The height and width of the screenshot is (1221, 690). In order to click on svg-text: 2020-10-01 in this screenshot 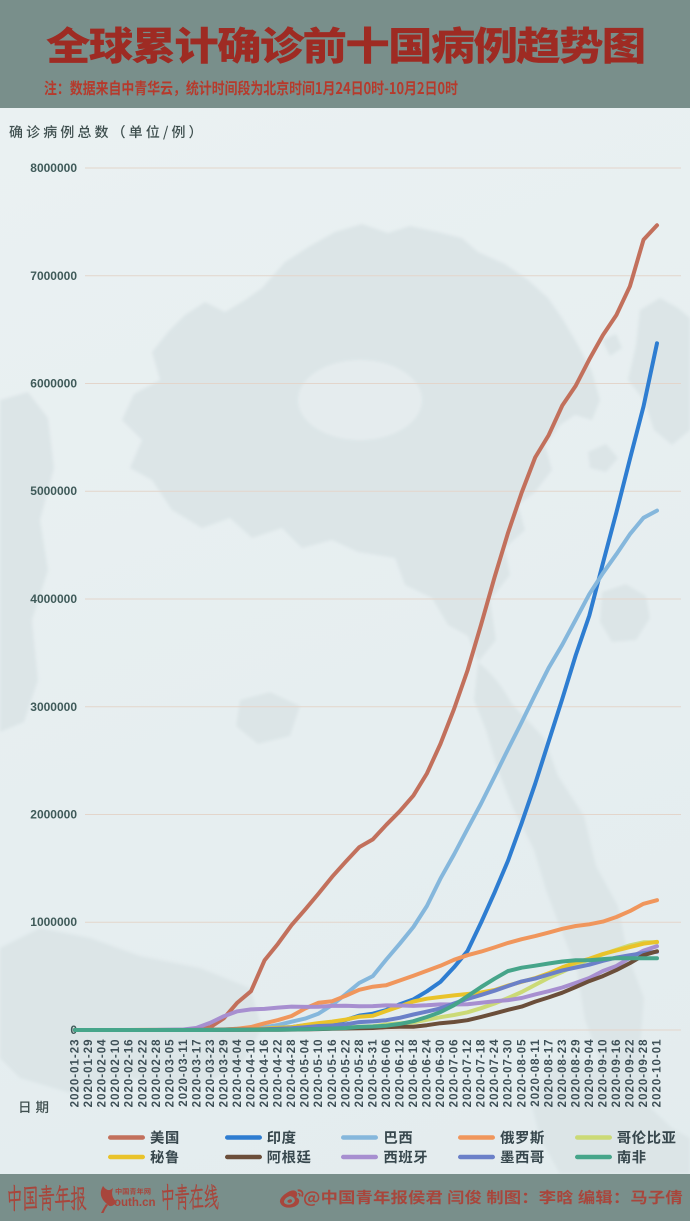, I will do `click(658, 1073)`.